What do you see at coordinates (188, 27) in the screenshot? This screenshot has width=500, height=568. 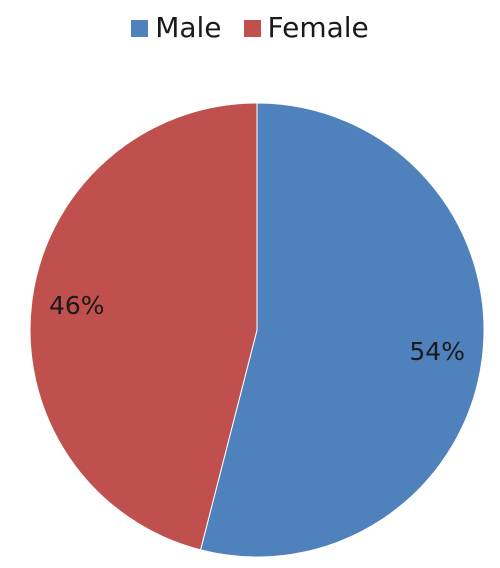 I see `legend-label-male: Male` at bounding box center [188, 27].